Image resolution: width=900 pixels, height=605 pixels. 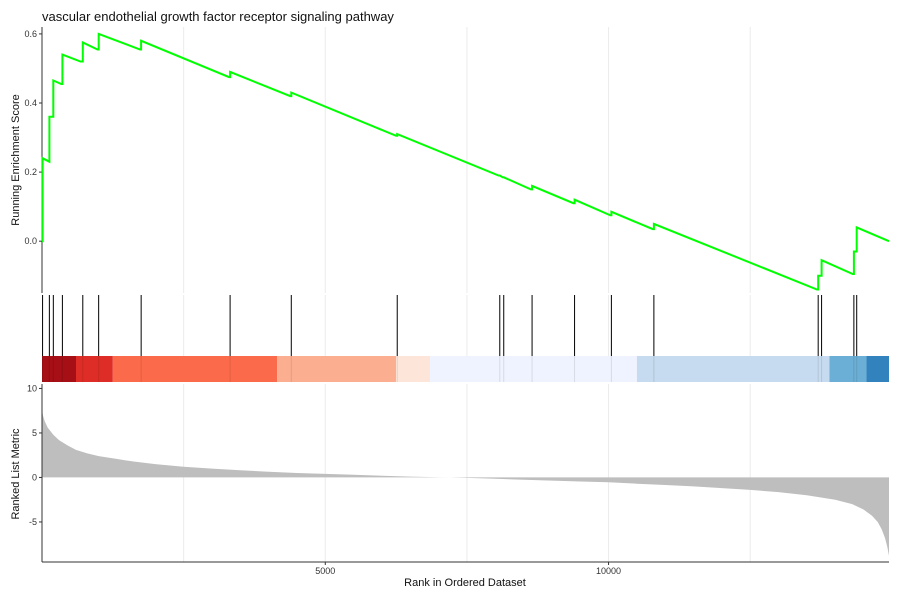 What do you see at coordinates (30, 103) in the screenshot?
I see `y-tick-label: 0.4` at bounding box center [30, 103].